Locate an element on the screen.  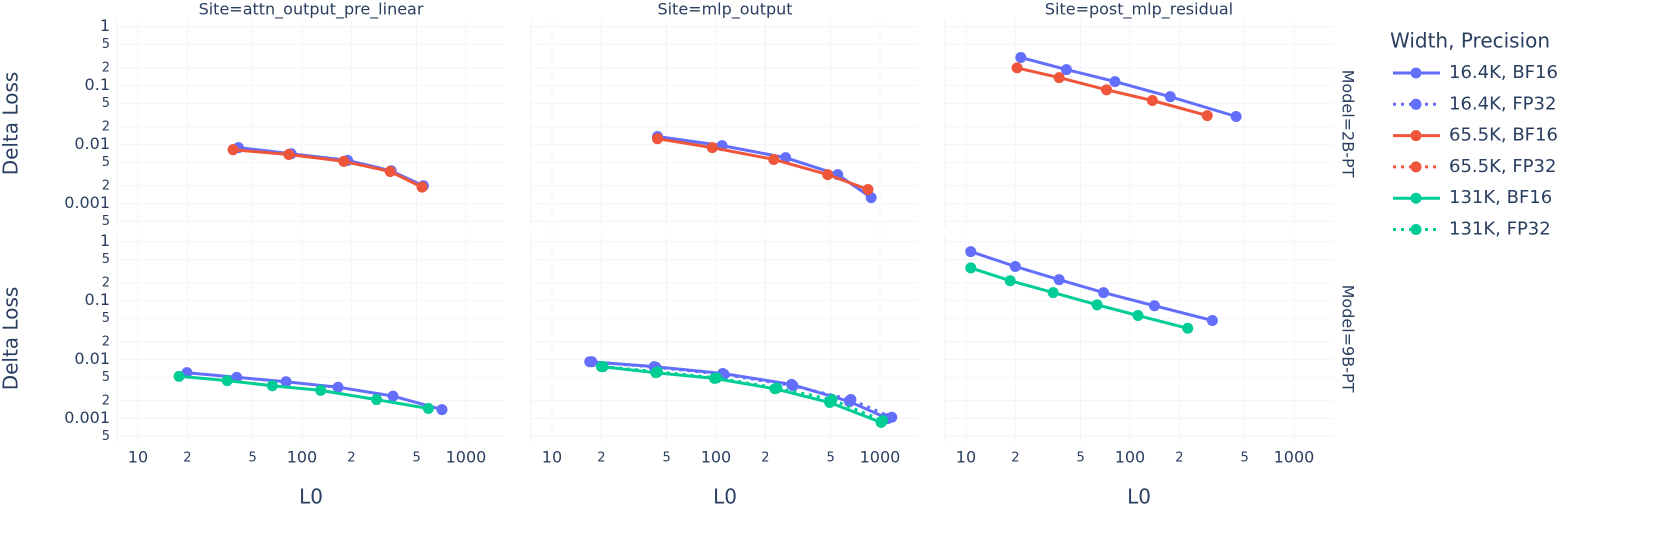
row-label: Model=9B-PT is located at coordinates (1348, 339).